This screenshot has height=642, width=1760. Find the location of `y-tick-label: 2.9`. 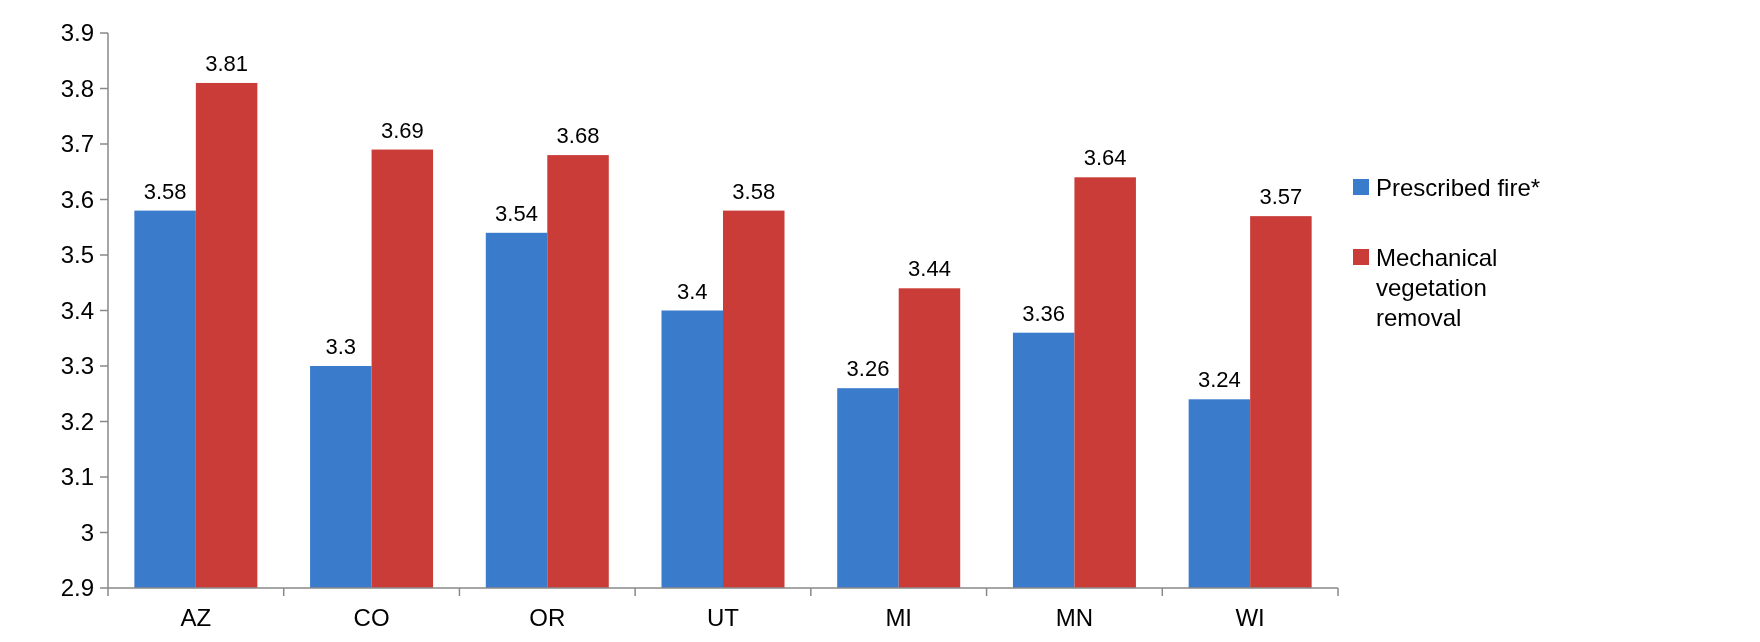

y-tick-label: 2.9 is located at coordinates (77, 588).